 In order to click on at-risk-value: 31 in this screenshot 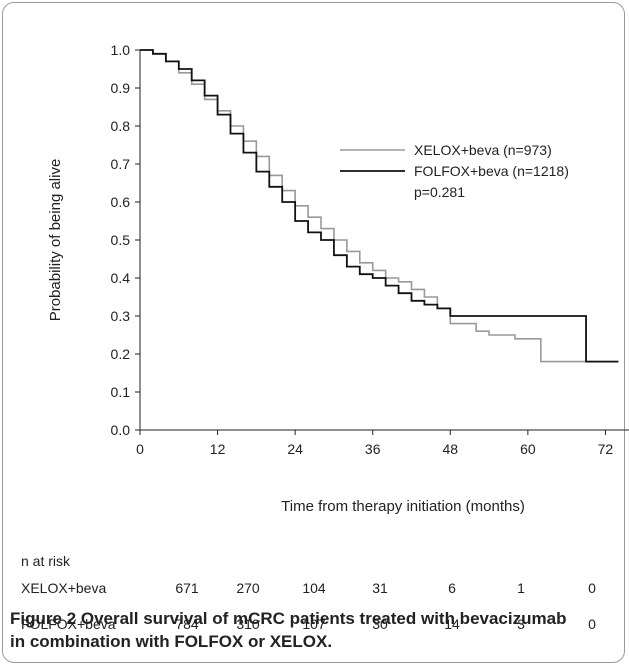, I will do `click(380, 588)`.